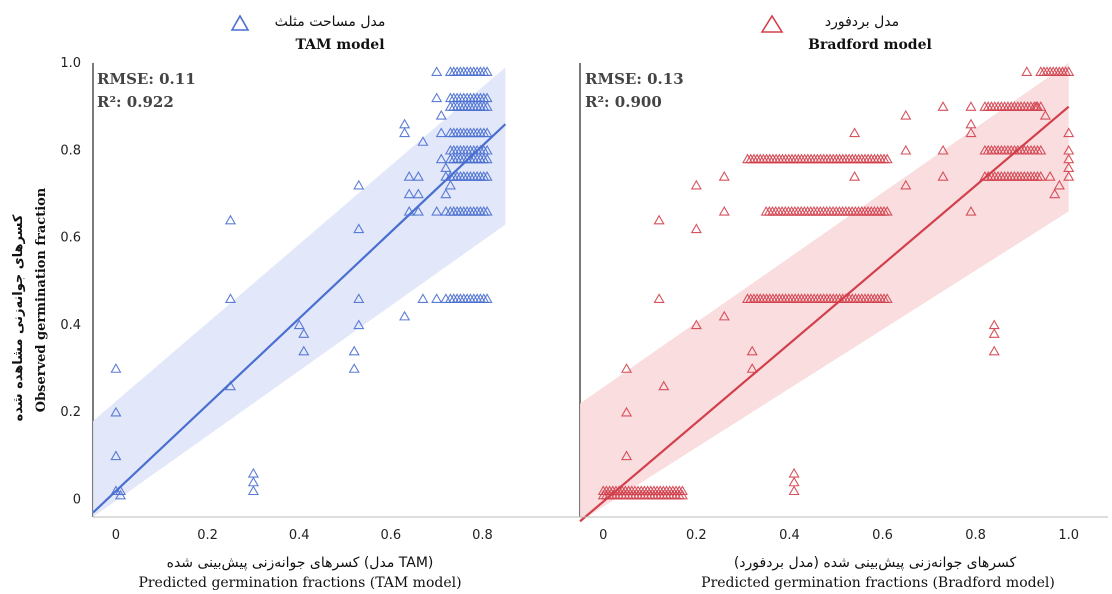 The height and width of the screenshot is (594, 1112). What do you see at coordinates (41, 299) in the screenshot?
I see `y-axis-label-en: Observed germination fraction` at bounding box center [41, 299].